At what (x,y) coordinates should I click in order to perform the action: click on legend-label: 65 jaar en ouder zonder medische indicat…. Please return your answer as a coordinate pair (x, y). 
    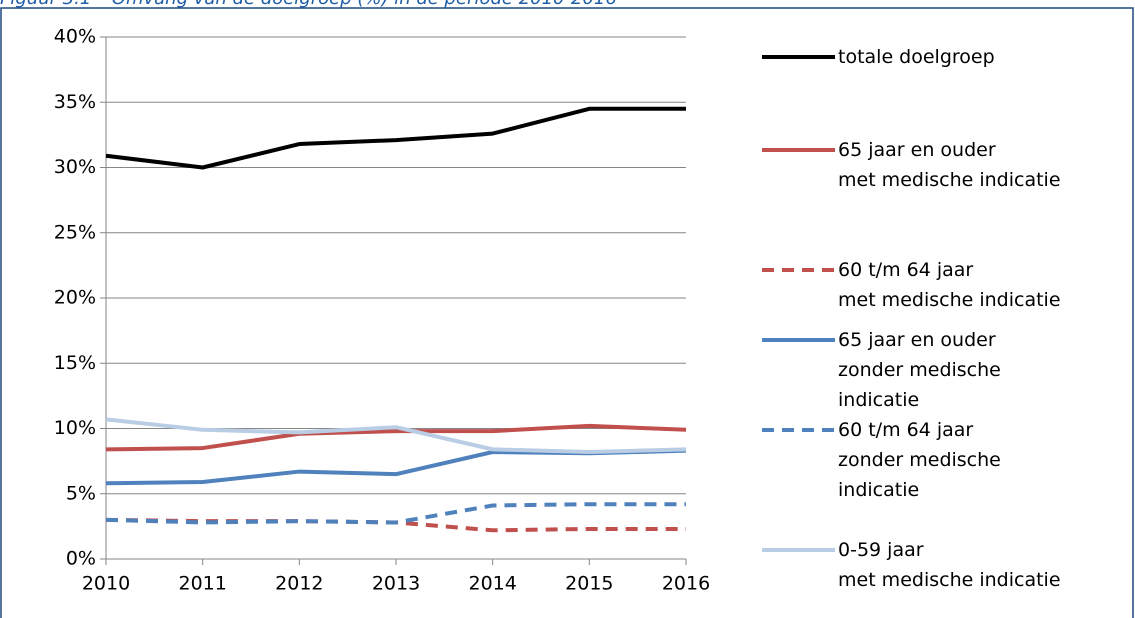
    Looking at the image, I should click on (919, 370).